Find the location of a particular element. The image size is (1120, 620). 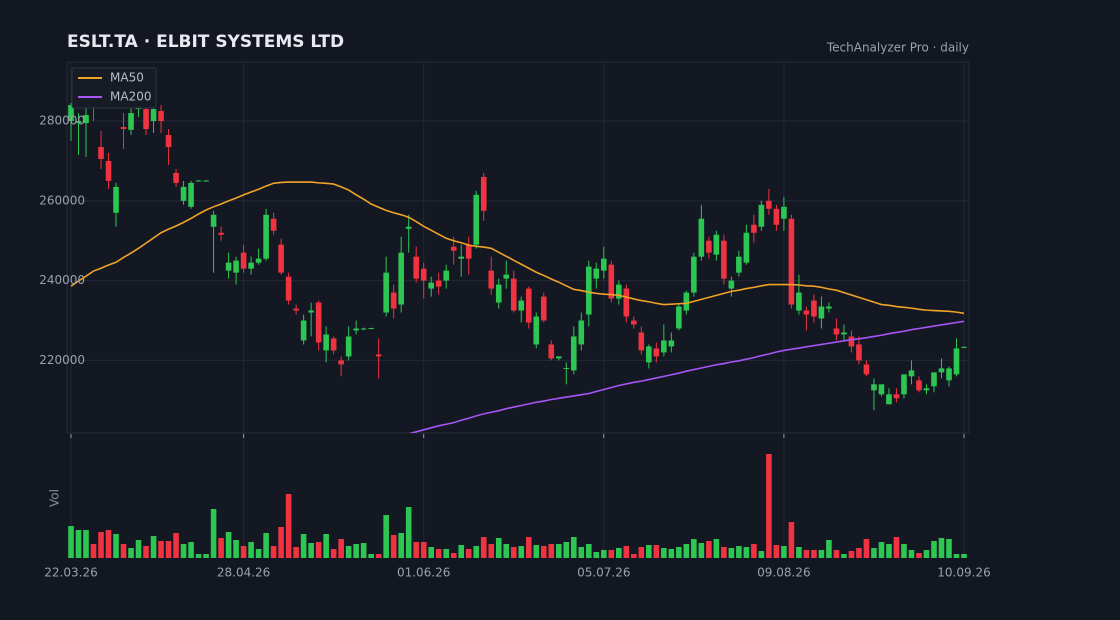

legend-label: MA50 is located at coordinates (127, 78).